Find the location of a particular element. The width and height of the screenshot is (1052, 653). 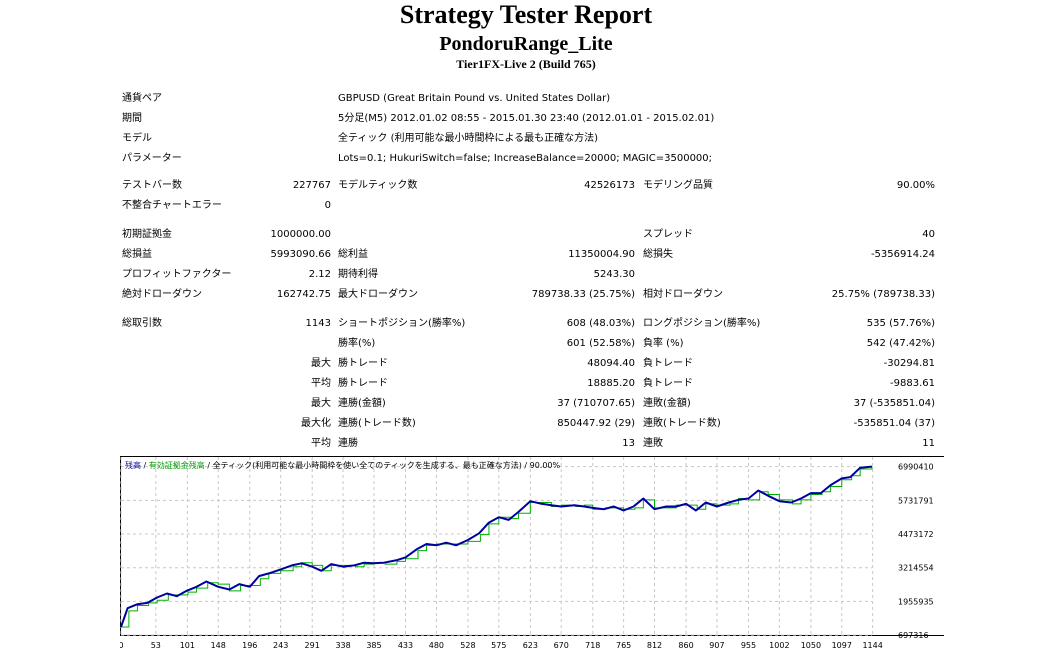

avg2-label: 平均 is located at coordinates (321, 443).